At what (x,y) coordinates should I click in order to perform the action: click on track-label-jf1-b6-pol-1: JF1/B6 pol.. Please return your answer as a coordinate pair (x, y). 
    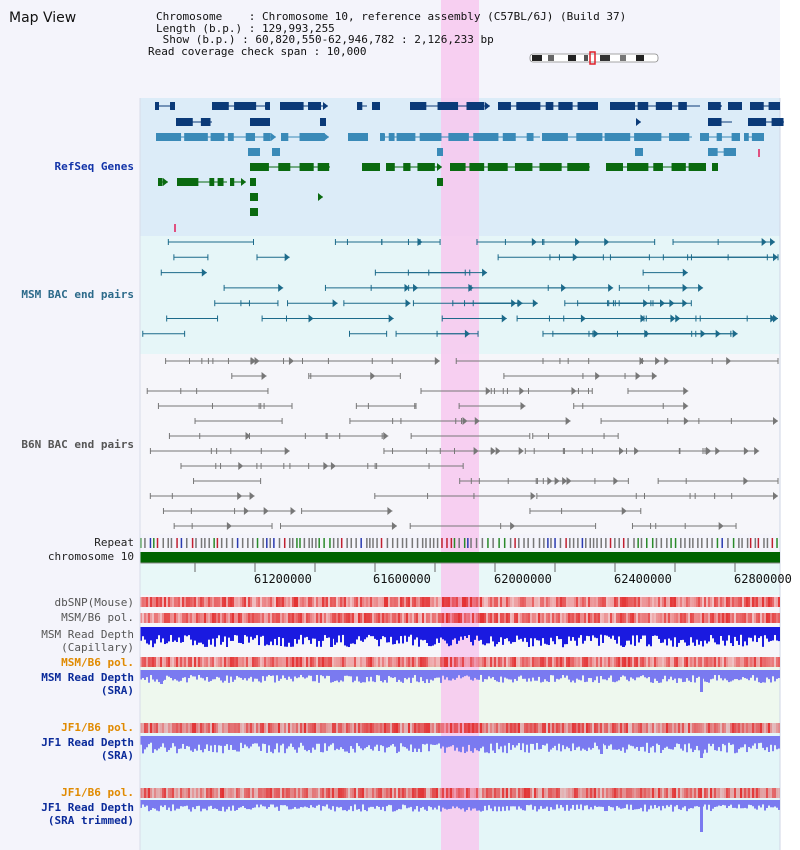
    Looking at the image, I should click on (97, 727).